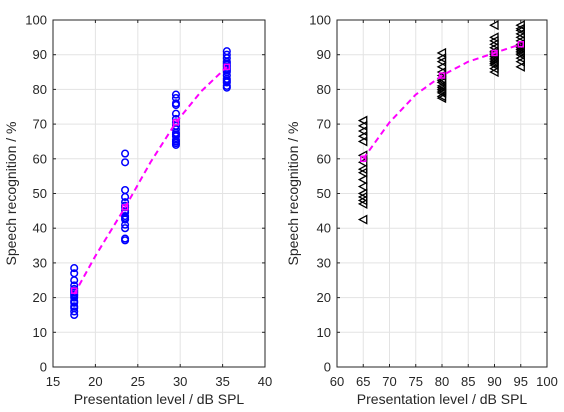  I want to click on right-y-tick-label: 70, so click(324, 124).